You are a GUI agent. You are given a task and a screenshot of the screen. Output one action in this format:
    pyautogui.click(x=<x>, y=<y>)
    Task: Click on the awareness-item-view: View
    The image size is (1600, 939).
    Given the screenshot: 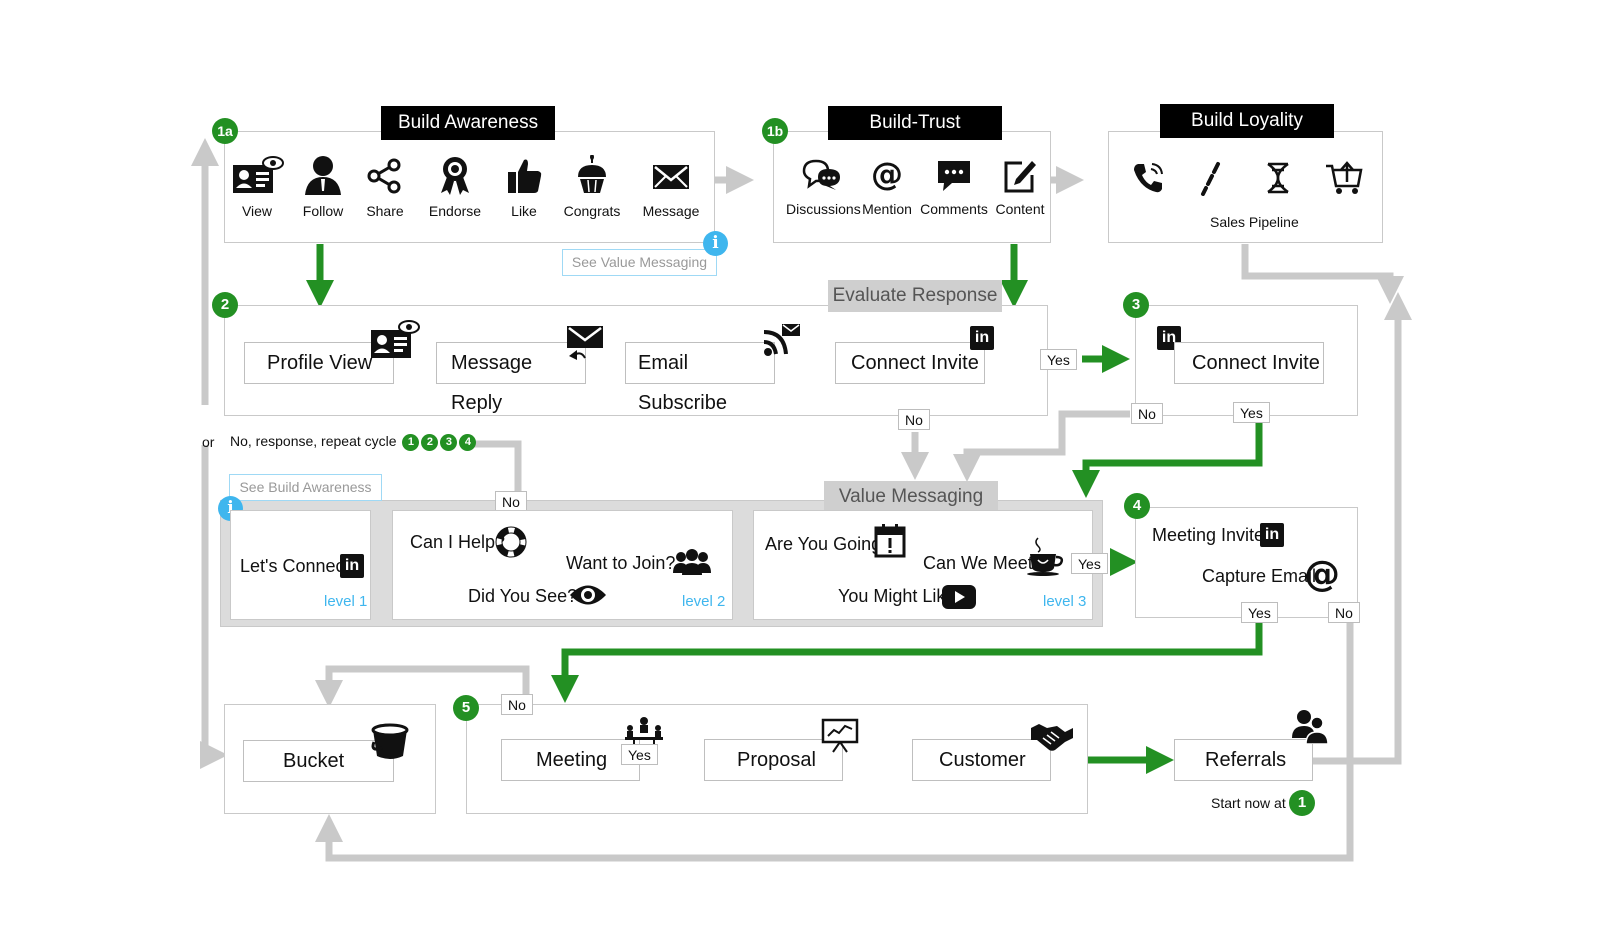 What is the action you would take?
    pyautogui.click(x=257, y=187)
    